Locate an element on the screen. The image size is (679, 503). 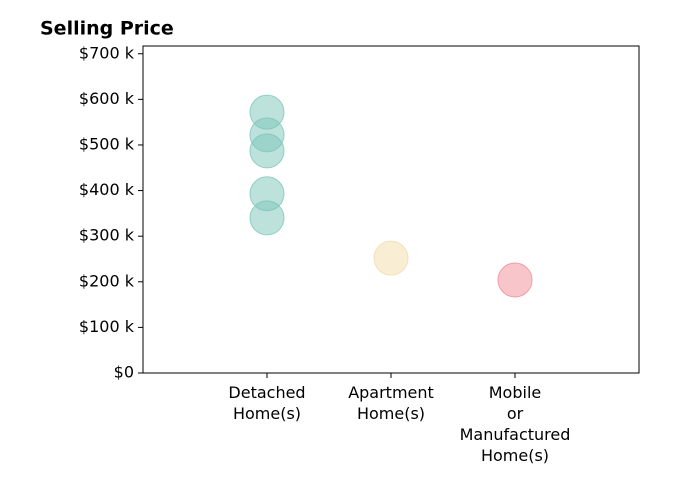
x-tick-label: Detached Home(s) is located at coordinates (267, 403).